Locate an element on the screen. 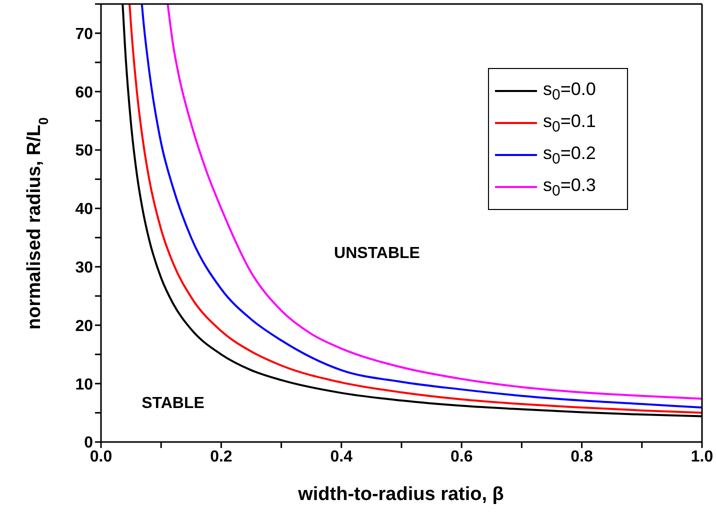 The image size is (716, 525). x-axis-title: width-to-radius ratio, β is located at coordinates (400, 494).